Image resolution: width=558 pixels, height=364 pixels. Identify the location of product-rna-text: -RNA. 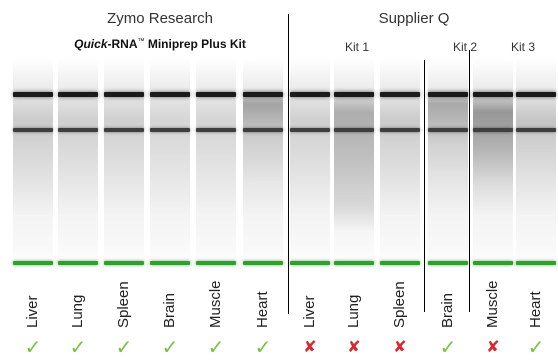
(122, 44).